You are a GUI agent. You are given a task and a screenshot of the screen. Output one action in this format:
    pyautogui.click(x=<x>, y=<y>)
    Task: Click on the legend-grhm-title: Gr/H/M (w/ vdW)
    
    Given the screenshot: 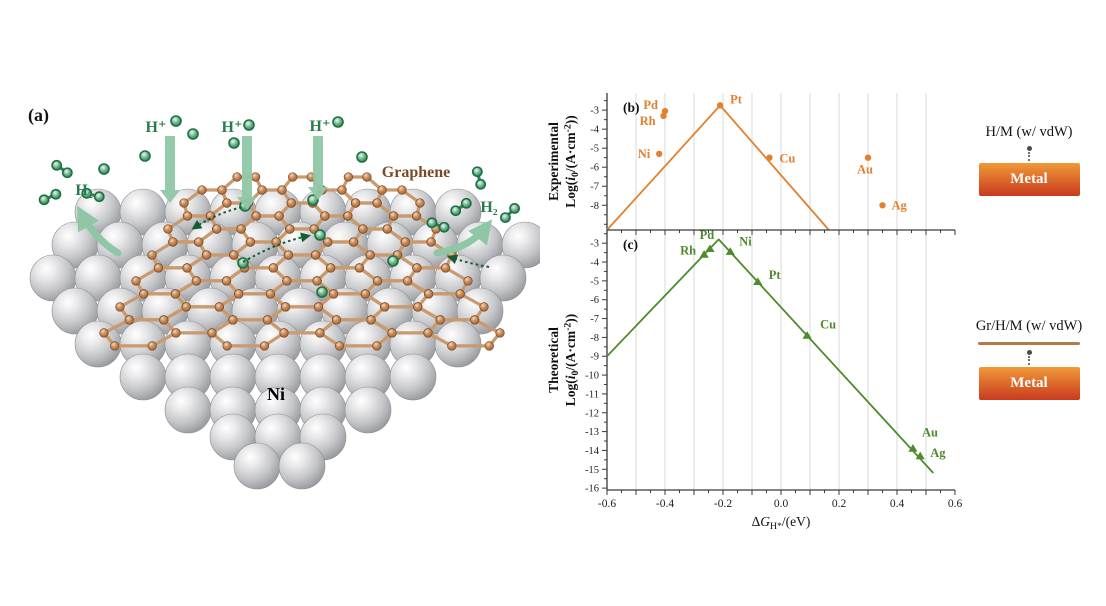 What is the action you would take?
    pyautogui.click(x=1029, y=326)
    